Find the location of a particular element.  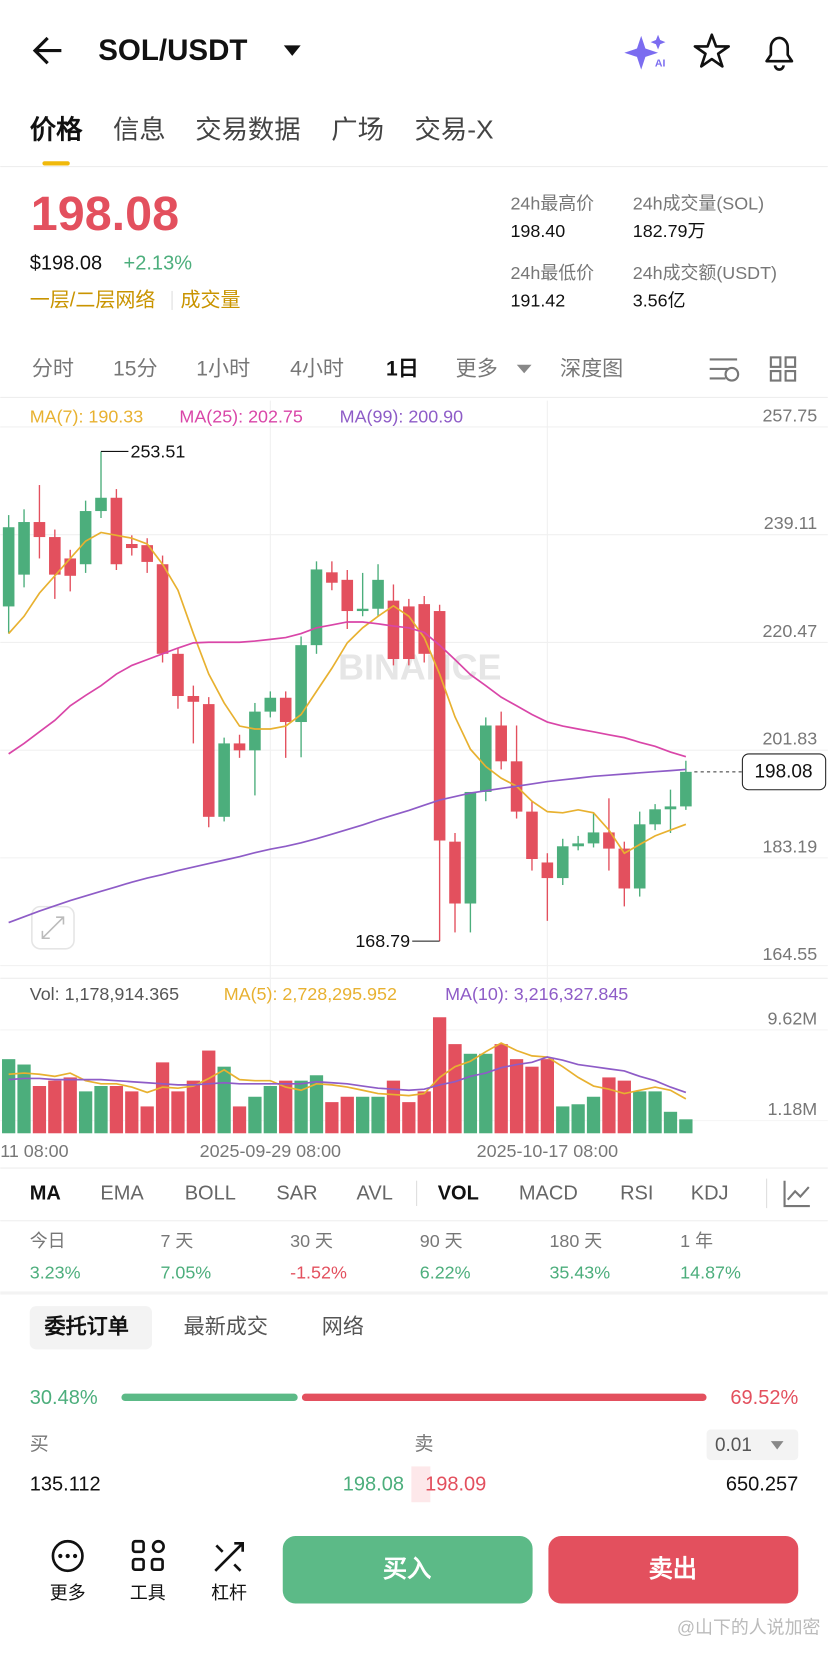

buy-header: 买 is located at coordinates (39, 1444).